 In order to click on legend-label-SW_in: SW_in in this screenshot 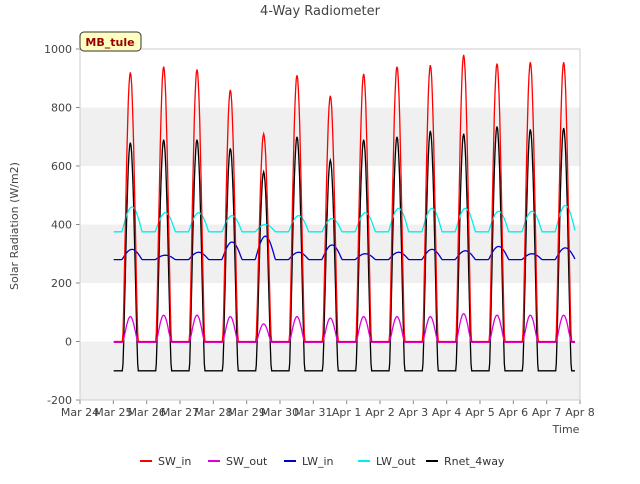, I will do `click(174, 461)`.